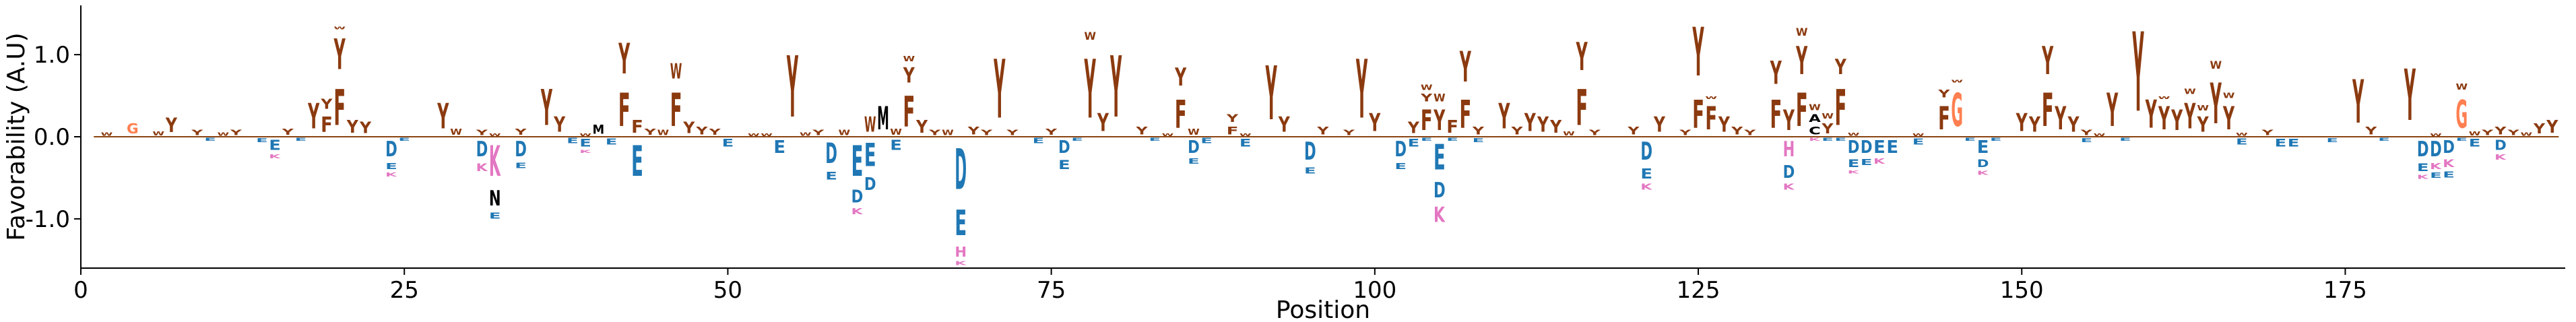 This screenshot has height=322, width=2576. I want to click on x-tick-label: 125, so click(1698, 290).